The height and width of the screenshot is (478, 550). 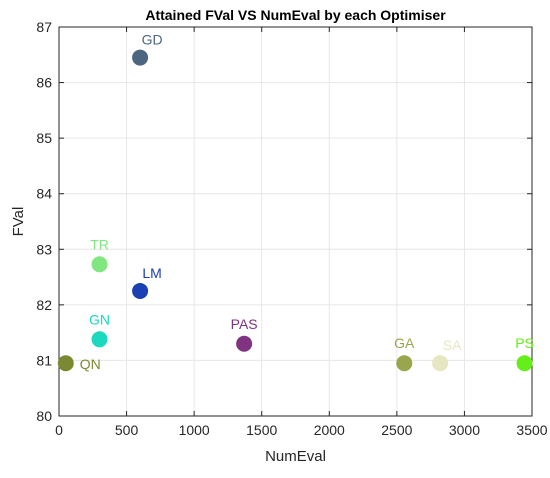 What do you see at coordinates (44, 249) in the screenshot?
I see `y-tick-label: 83` at bounding box center [44, 249].